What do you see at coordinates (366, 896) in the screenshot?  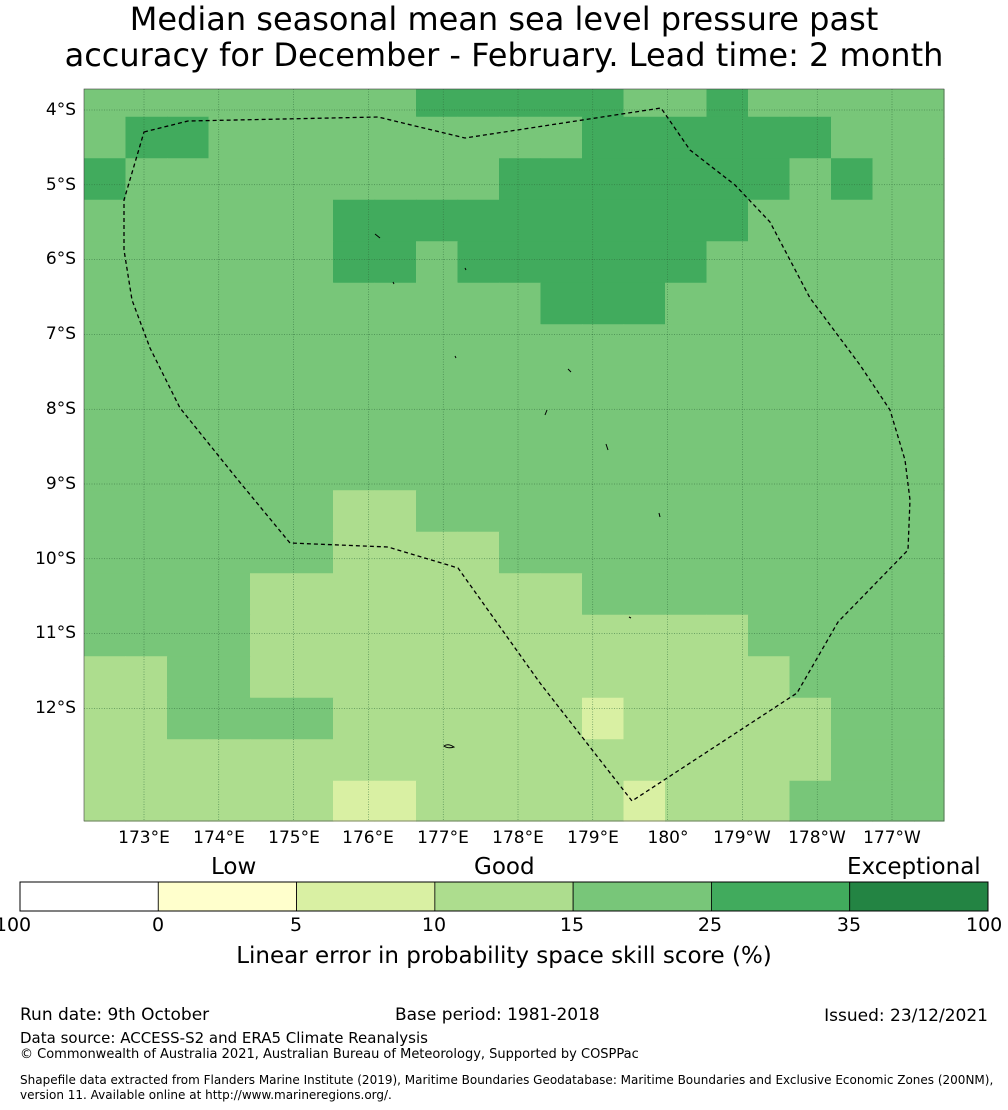 I see `colorbar-segment` at bounding box center [366, 896].